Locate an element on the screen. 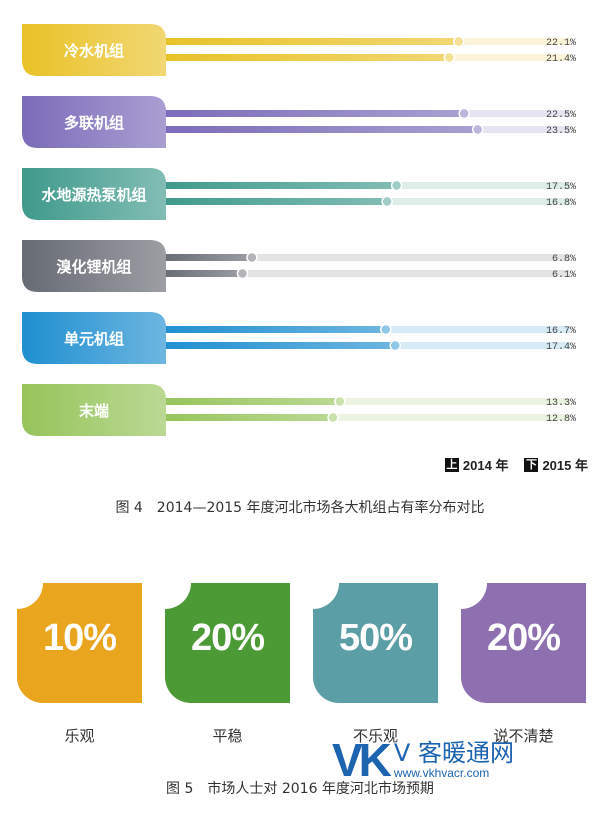 The height and width of the screenshot is (817, 600). category-label: 多联机组 is located at coordinates (94, 123).